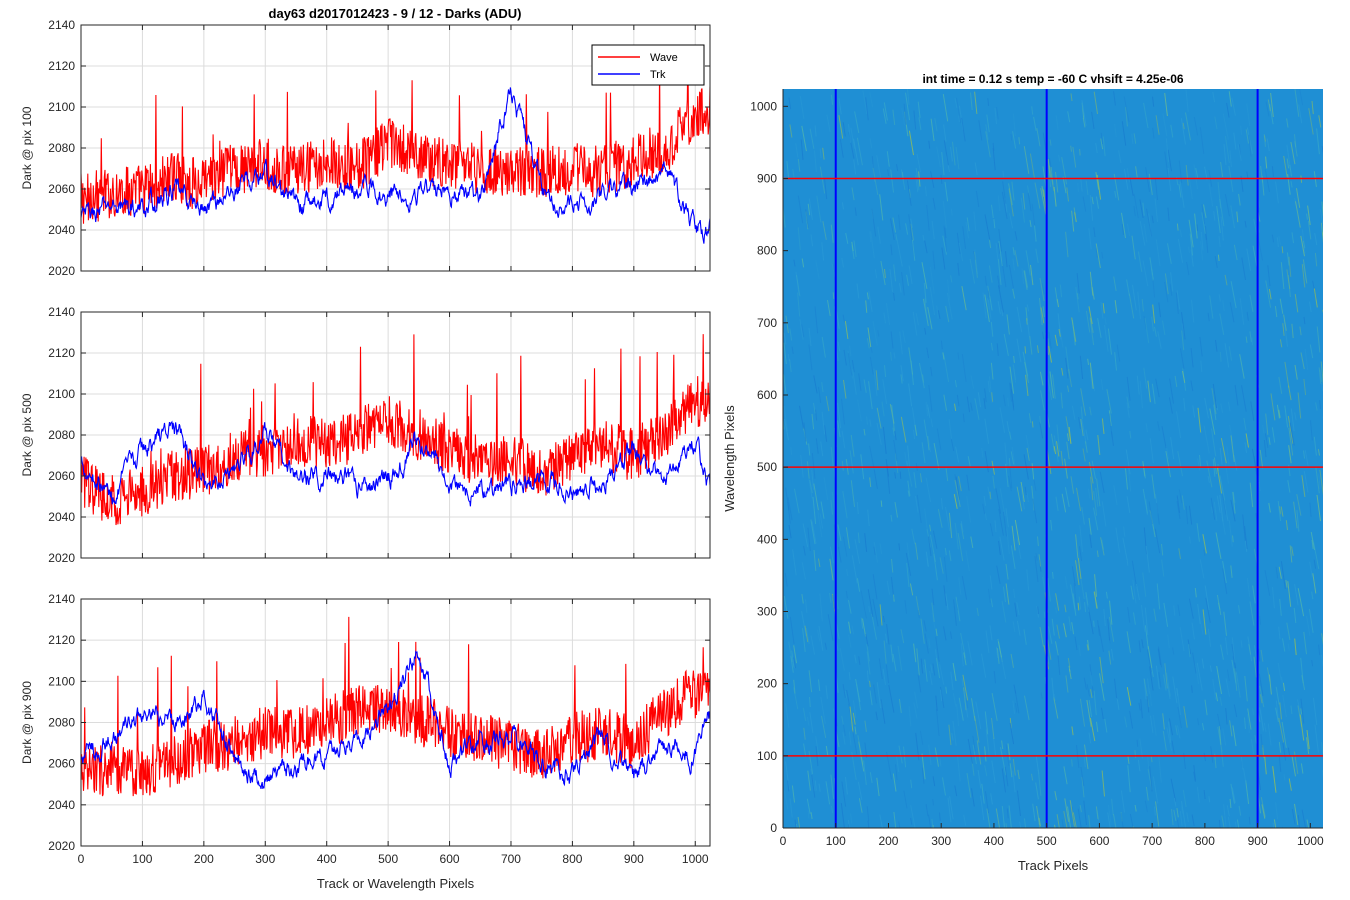 The height and width of the screenshot is (900, 1350). Describe the element at coordinates (767, 323) in the screenshot. I see `y-tick-label: 700` at that location.